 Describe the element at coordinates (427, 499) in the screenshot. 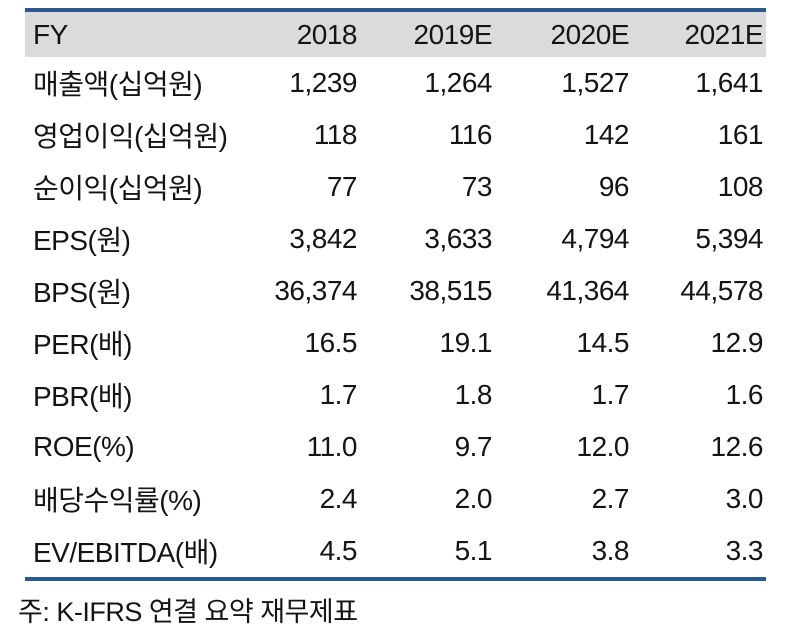

I see `cell-value: 2.0` at that location.